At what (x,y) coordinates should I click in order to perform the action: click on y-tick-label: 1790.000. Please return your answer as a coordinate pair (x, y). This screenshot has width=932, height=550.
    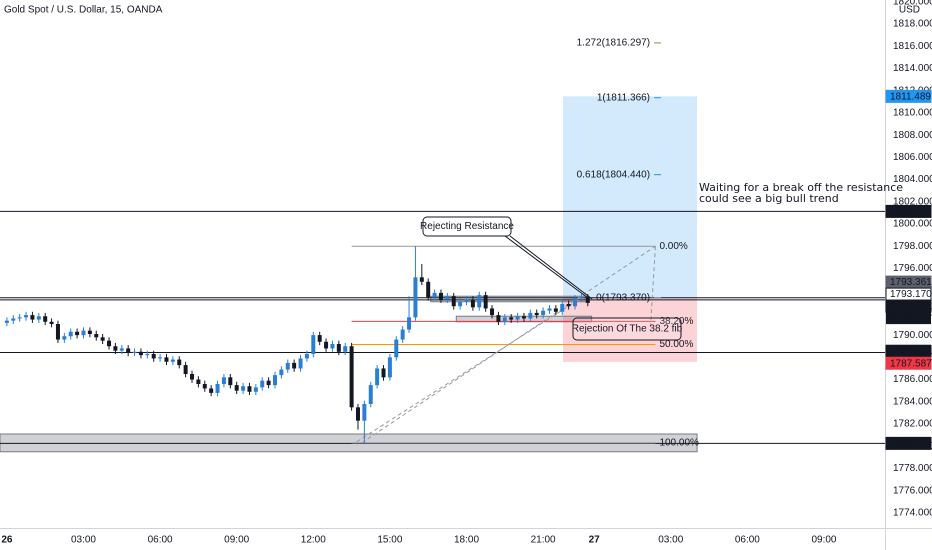
    Looking at the image, I should click on (912, 335).